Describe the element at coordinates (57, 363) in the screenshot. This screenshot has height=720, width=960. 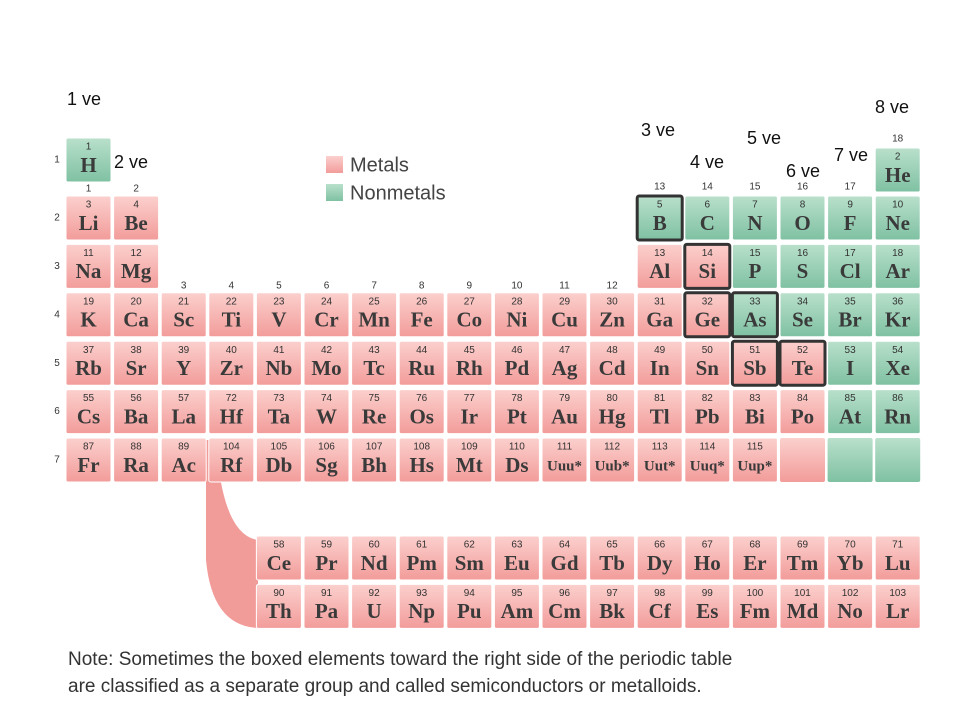
I see `period-label: 5` at that location.